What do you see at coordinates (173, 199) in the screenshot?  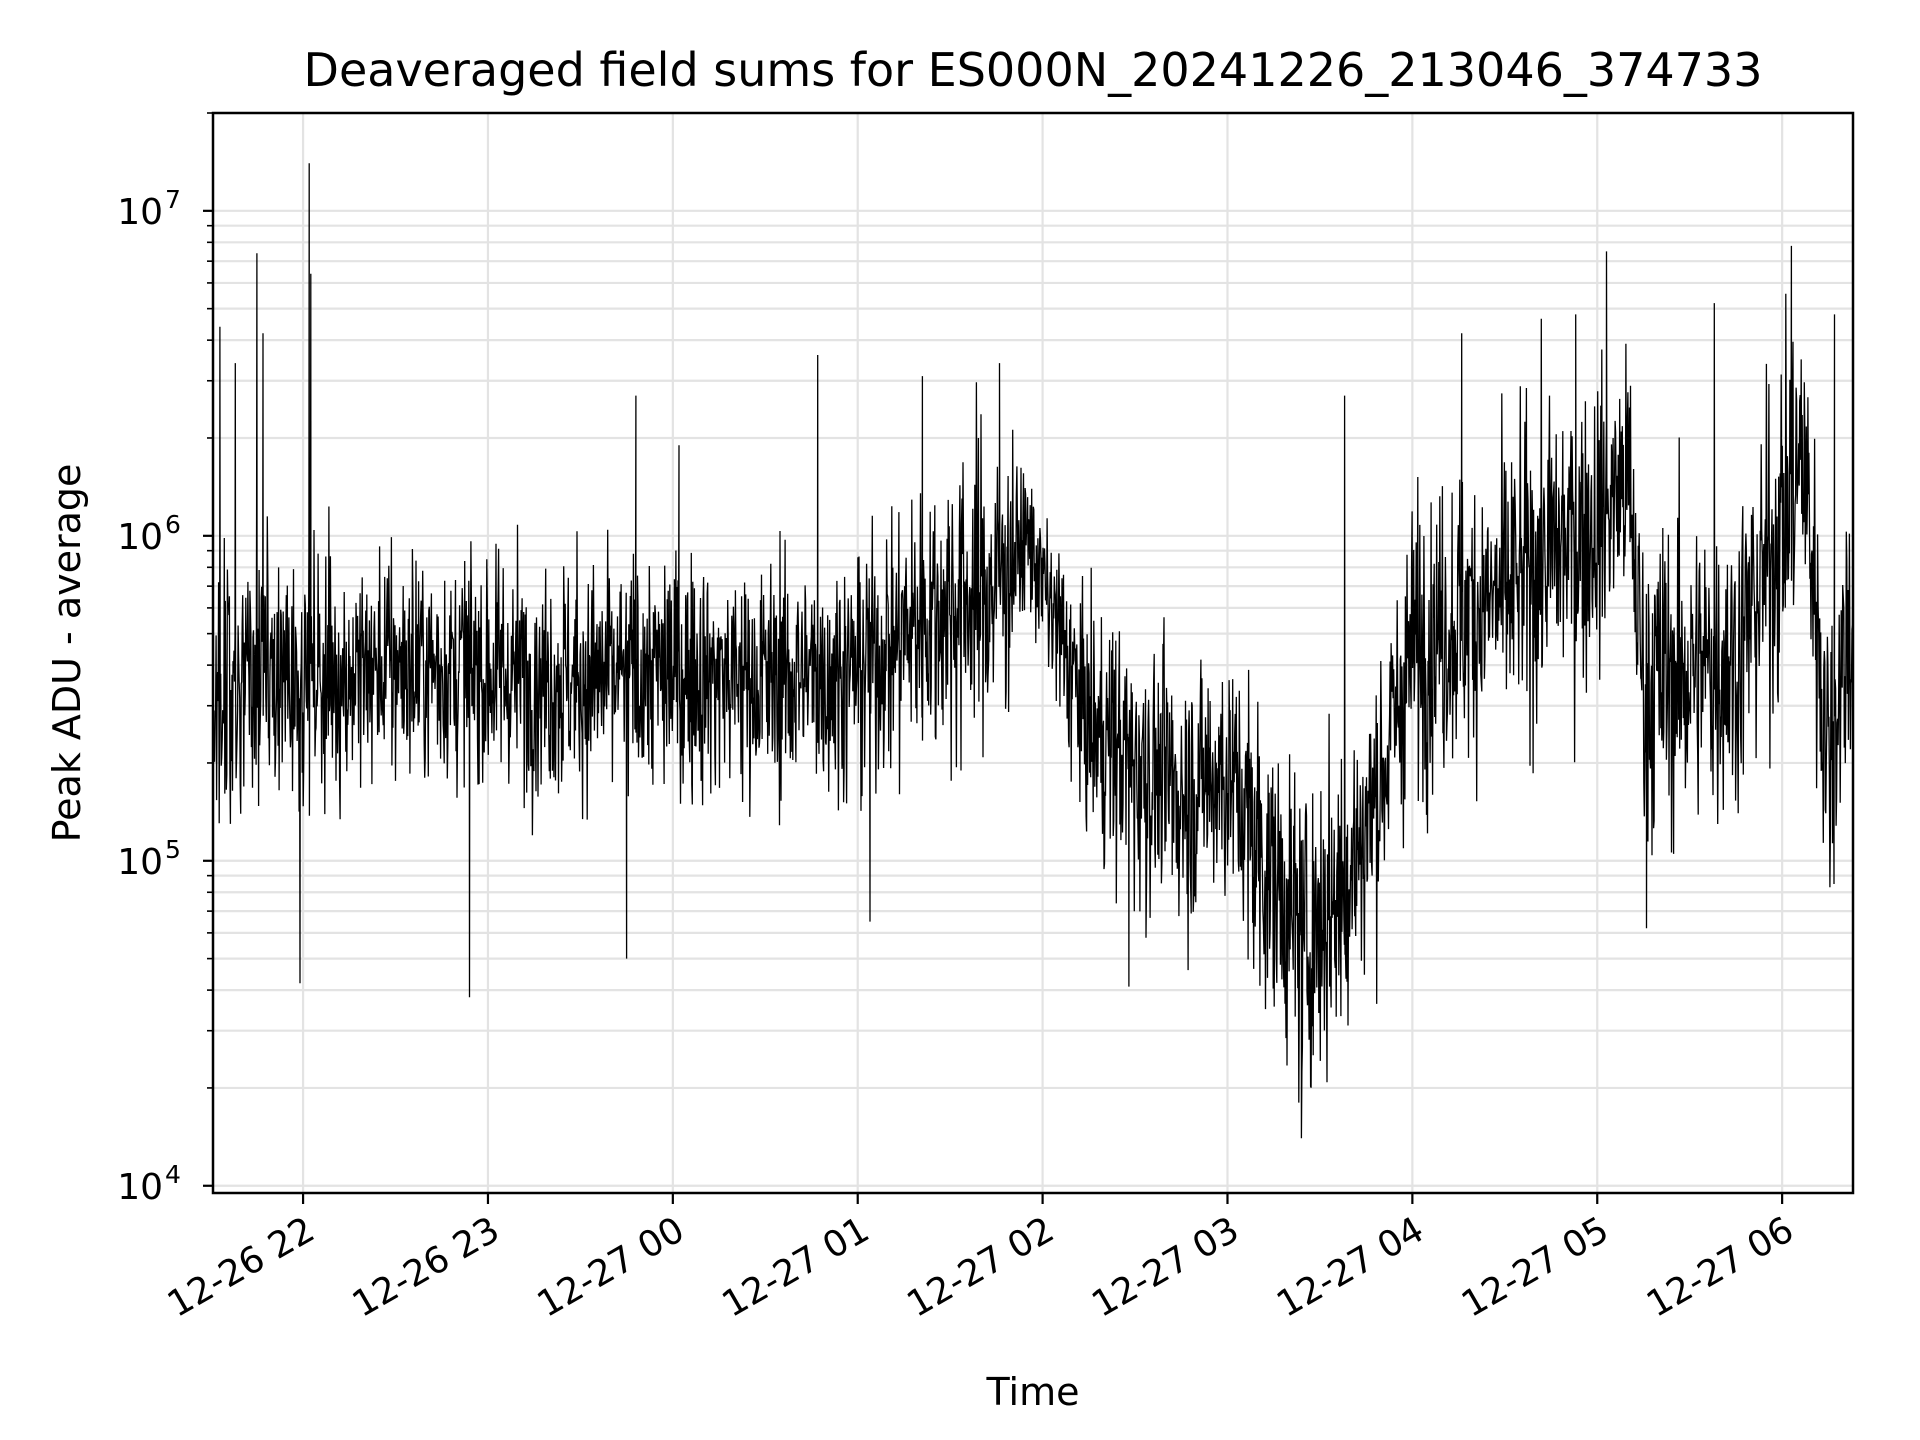 I see `y-tick-label-exponent: 7` at bounding box center [173, 199].